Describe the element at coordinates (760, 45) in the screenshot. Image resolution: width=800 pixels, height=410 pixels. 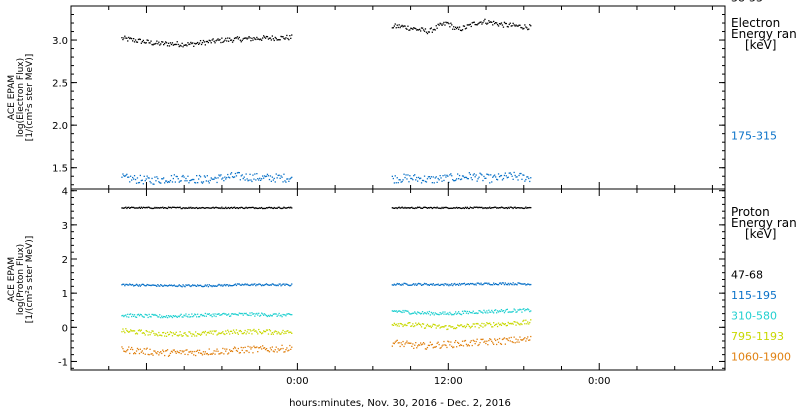
I see `electron-legend-title: [keV]` at that location.